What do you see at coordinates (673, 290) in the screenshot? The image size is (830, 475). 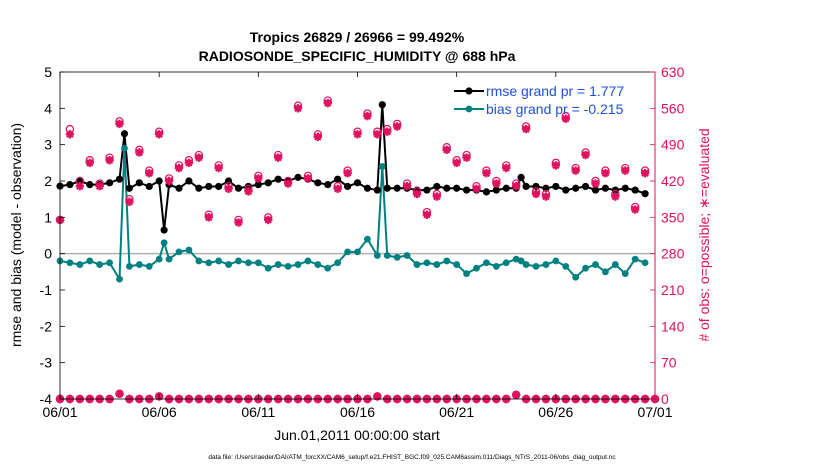 I see `y-right-tick-label: 210` at bounding box center [673, 290].